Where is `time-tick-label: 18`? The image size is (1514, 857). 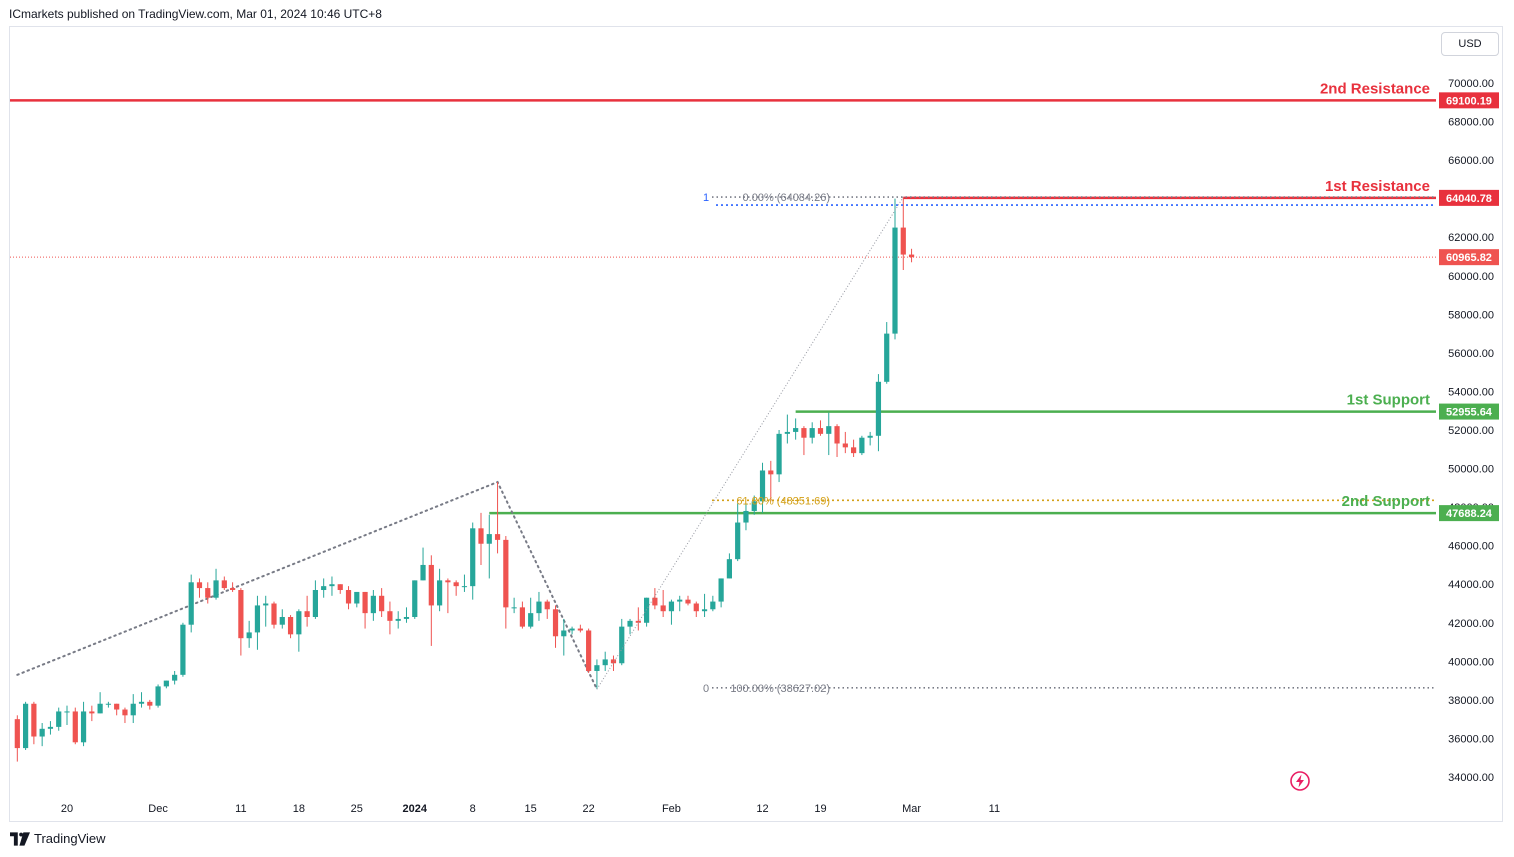
time-tick-label: 18 is located at coordinates (299, 809).